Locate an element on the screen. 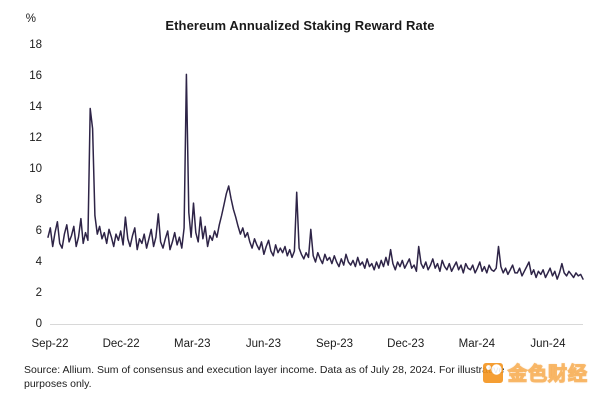  y-tick-label: 6 is located at coordinates (38, 231).